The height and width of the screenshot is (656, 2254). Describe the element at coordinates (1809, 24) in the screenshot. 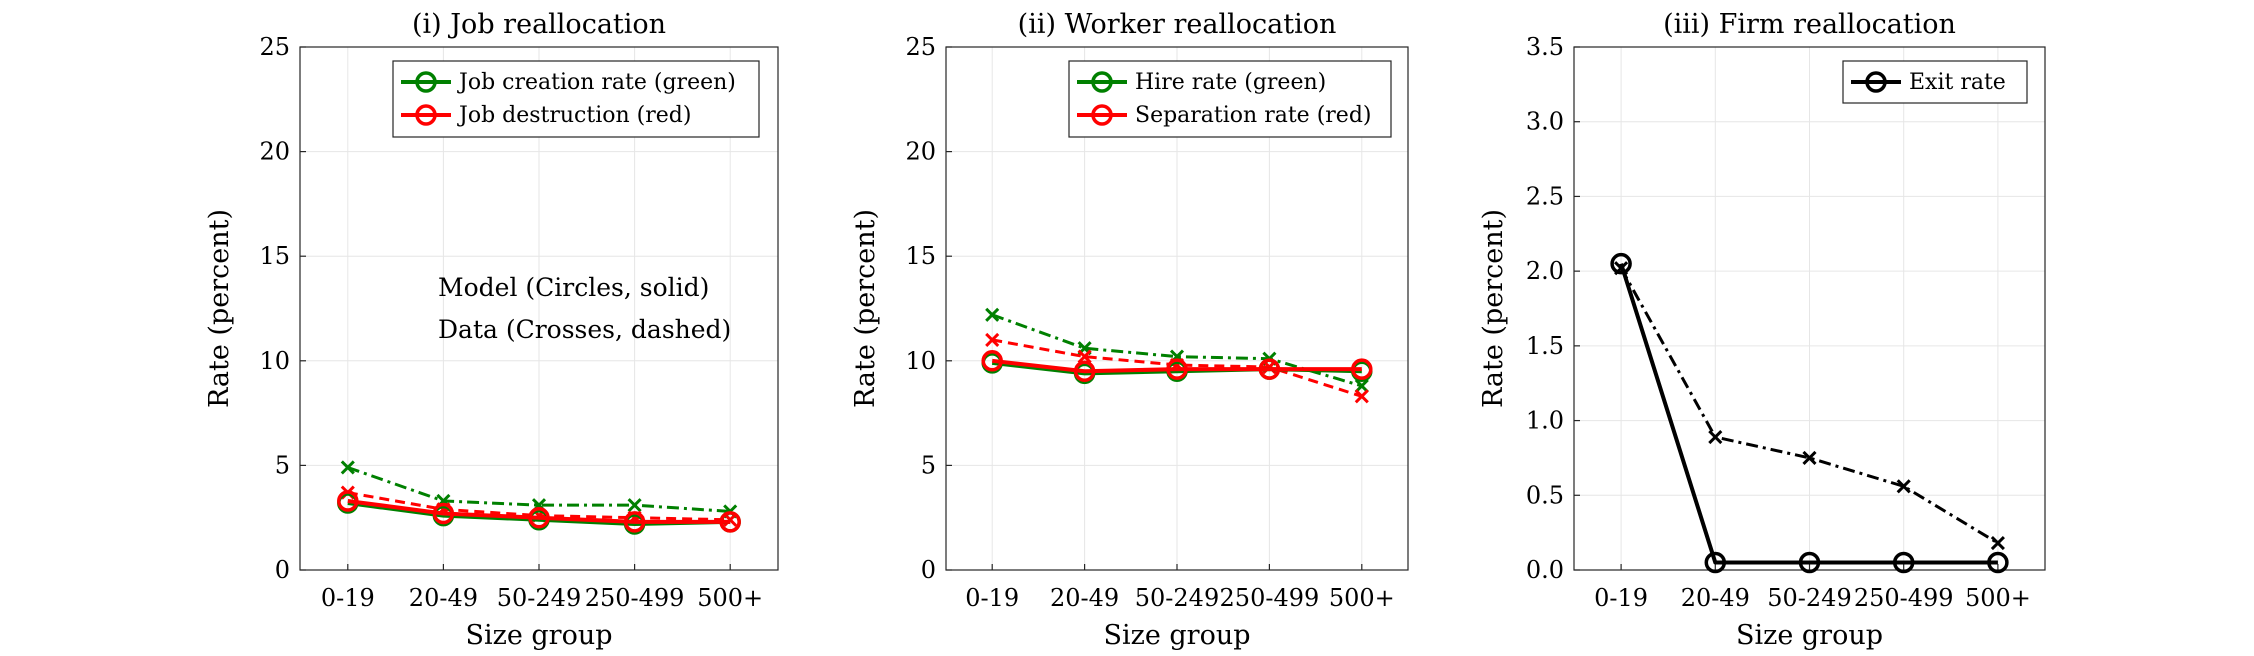

I see `chart-title: (iii) Firm reallocation` at that location.